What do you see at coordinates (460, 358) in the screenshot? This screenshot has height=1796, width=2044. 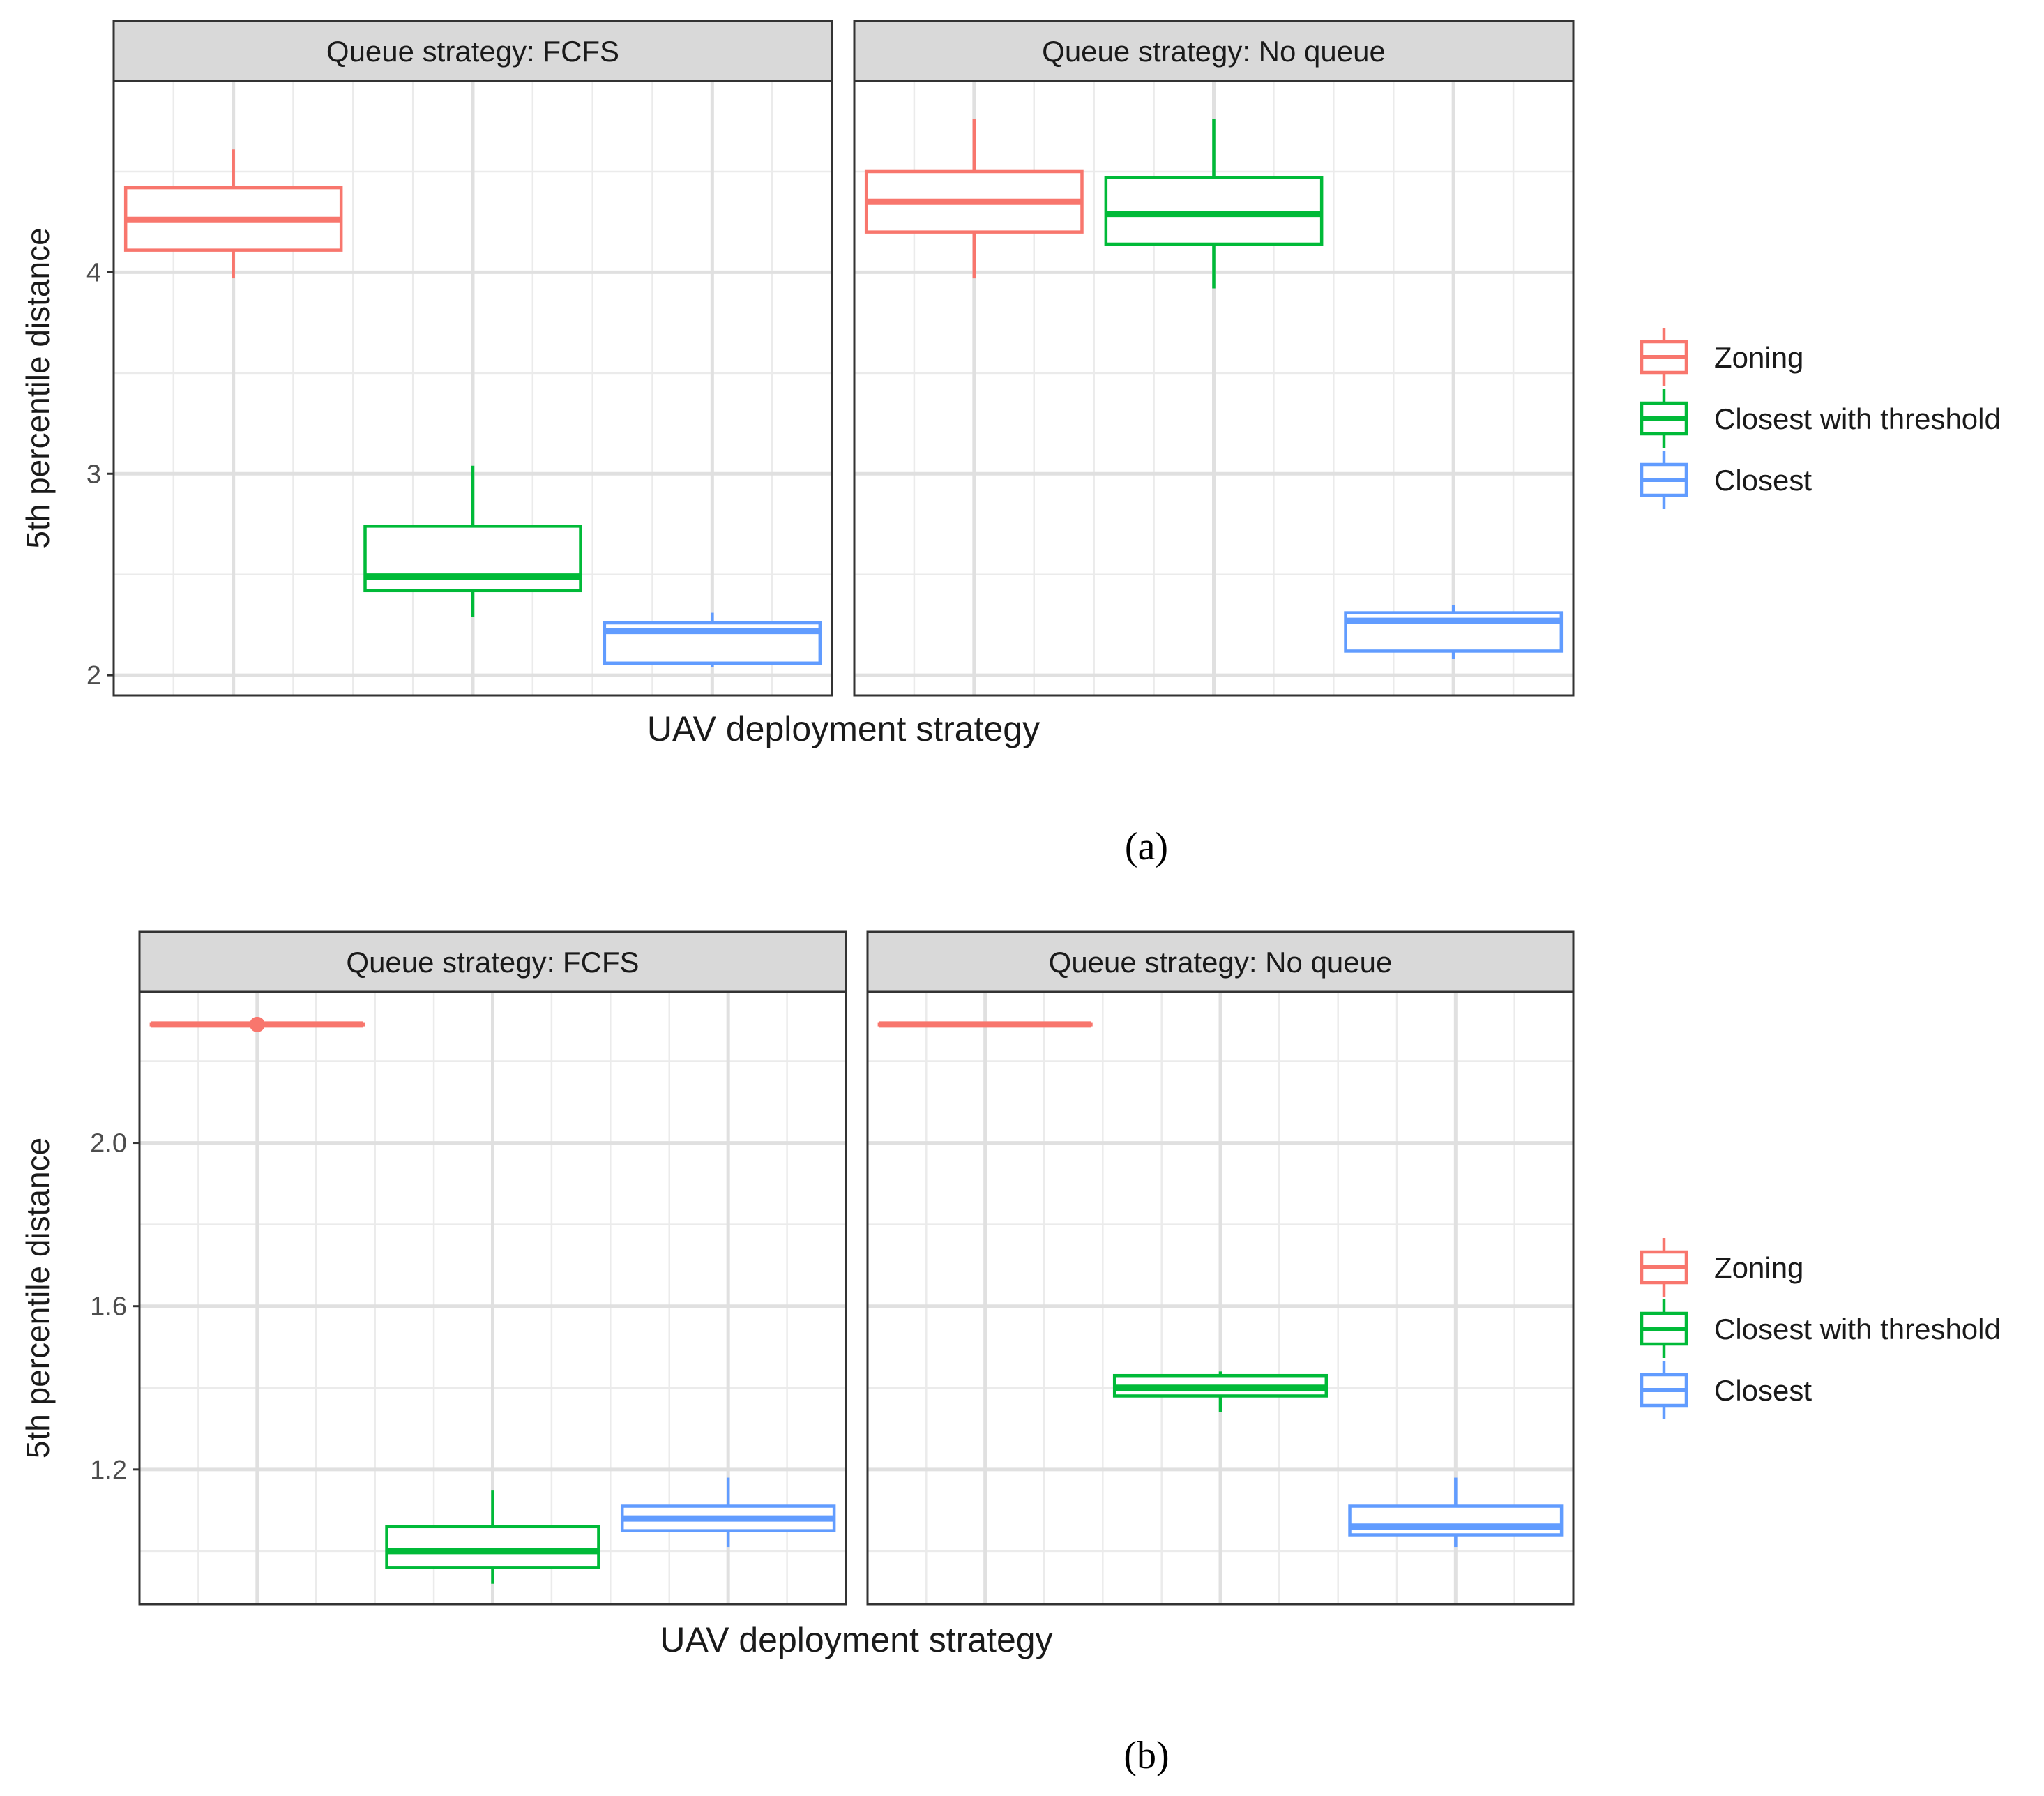 I see `facet-panel: Queue strategy: FCFS 2 3 4` at bounding box center [460, 358].